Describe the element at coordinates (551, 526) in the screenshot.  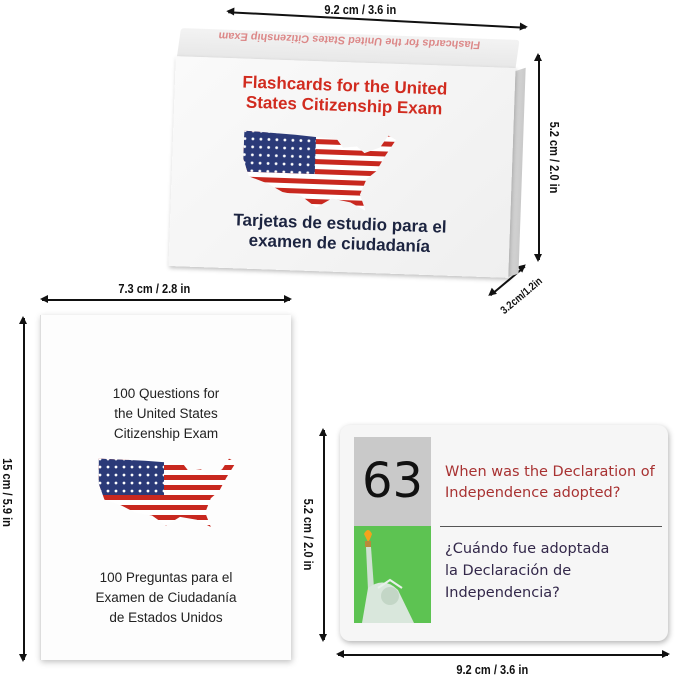
I see `divider` at that location.